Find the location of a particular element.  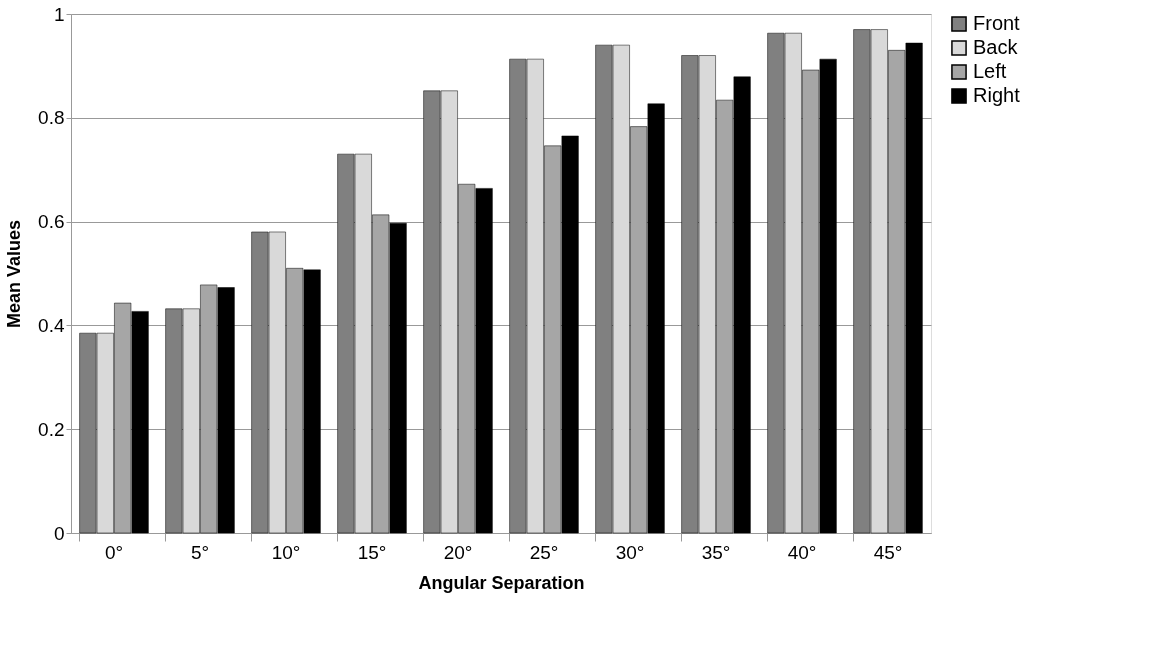

x-tick-label: 15° is located at coordinates (372, 552).